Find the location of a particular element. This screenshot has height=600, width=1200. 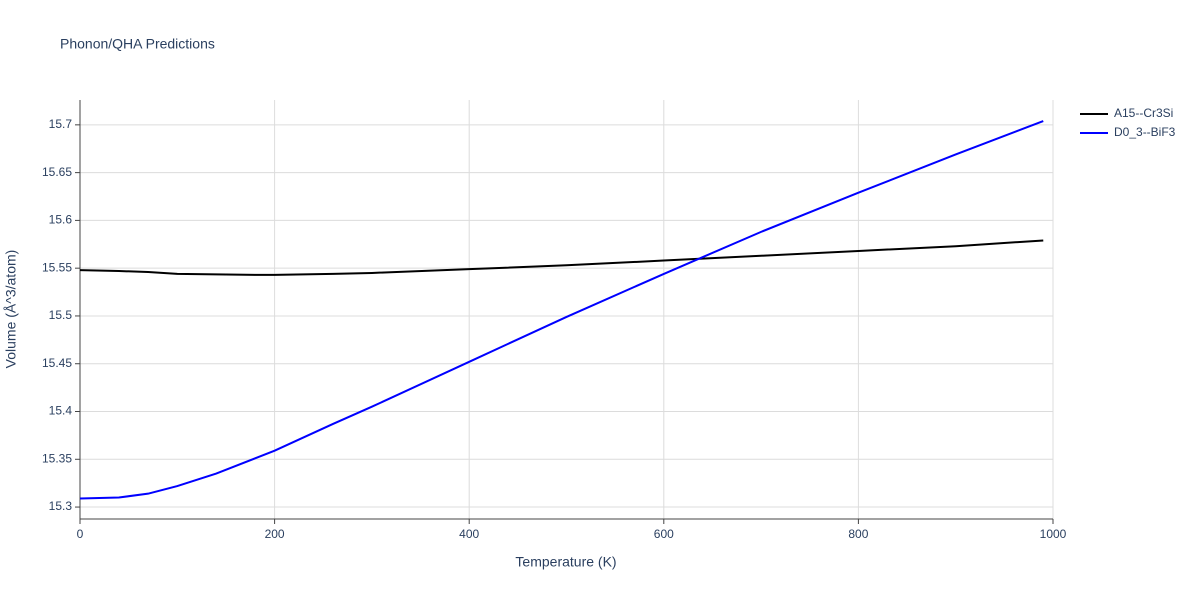

x-tick-label: 0 is located at coordinates (80, 534).